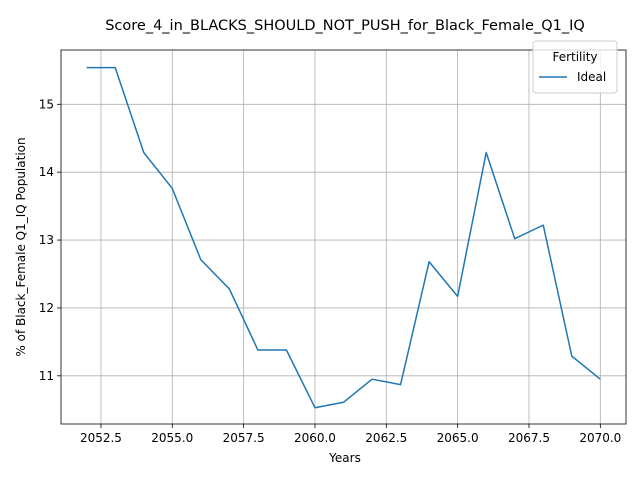  What do you see at coordinates (386, 438) in the screenshot?
I see `x-tick-label: 2062.5` at bounding box center [386, 438].